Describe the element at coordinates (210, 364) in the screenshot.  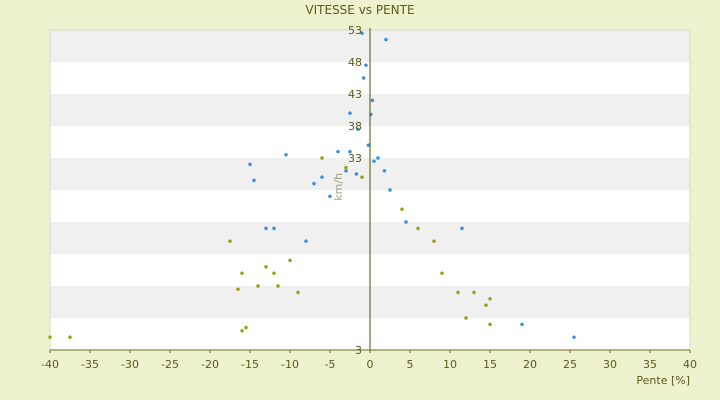
I see `x-tick-label: -20` at that location.